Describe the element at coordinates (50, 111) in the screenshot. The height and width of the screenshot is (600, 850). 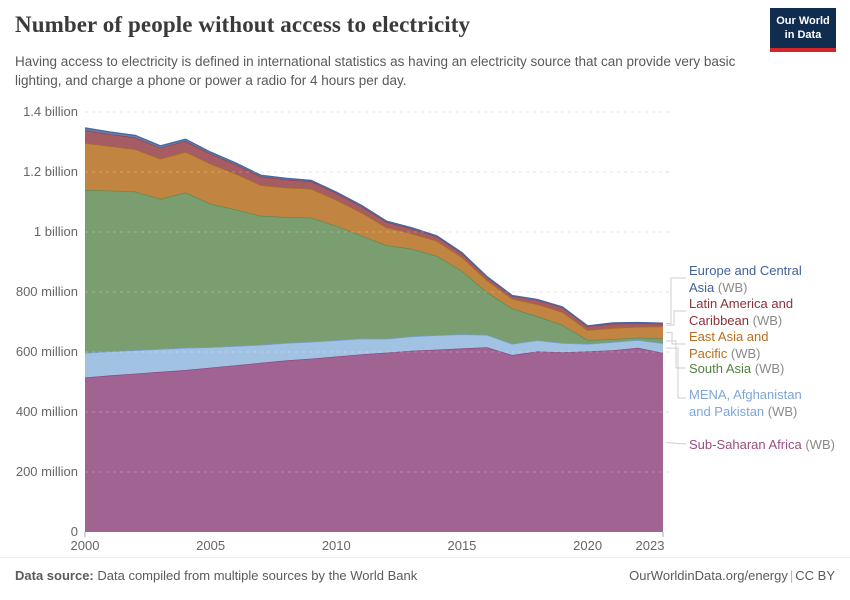
I see `y-axis-label-1.4-billion: 1.4 billion` at that location.